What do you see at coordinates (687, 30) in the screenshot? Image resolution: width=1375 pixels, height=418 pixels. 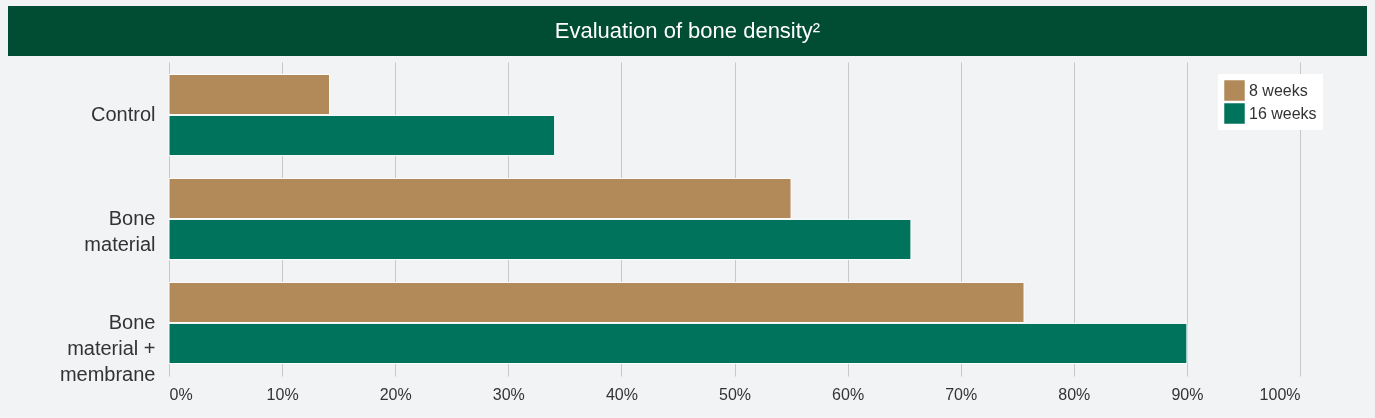 I see `chart-title: Evaluation of bone density²` at bounding box center [687, 30].